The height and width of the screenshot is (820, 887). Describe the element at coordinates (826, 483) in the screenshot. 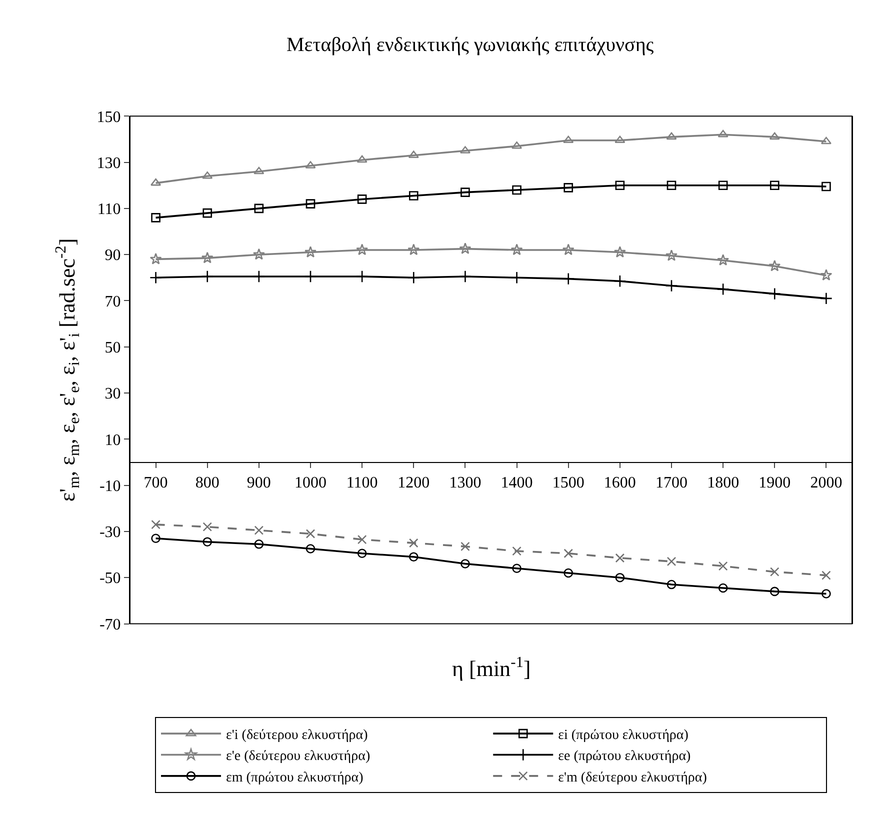

I see `x-tick-label: 2000` at that location.